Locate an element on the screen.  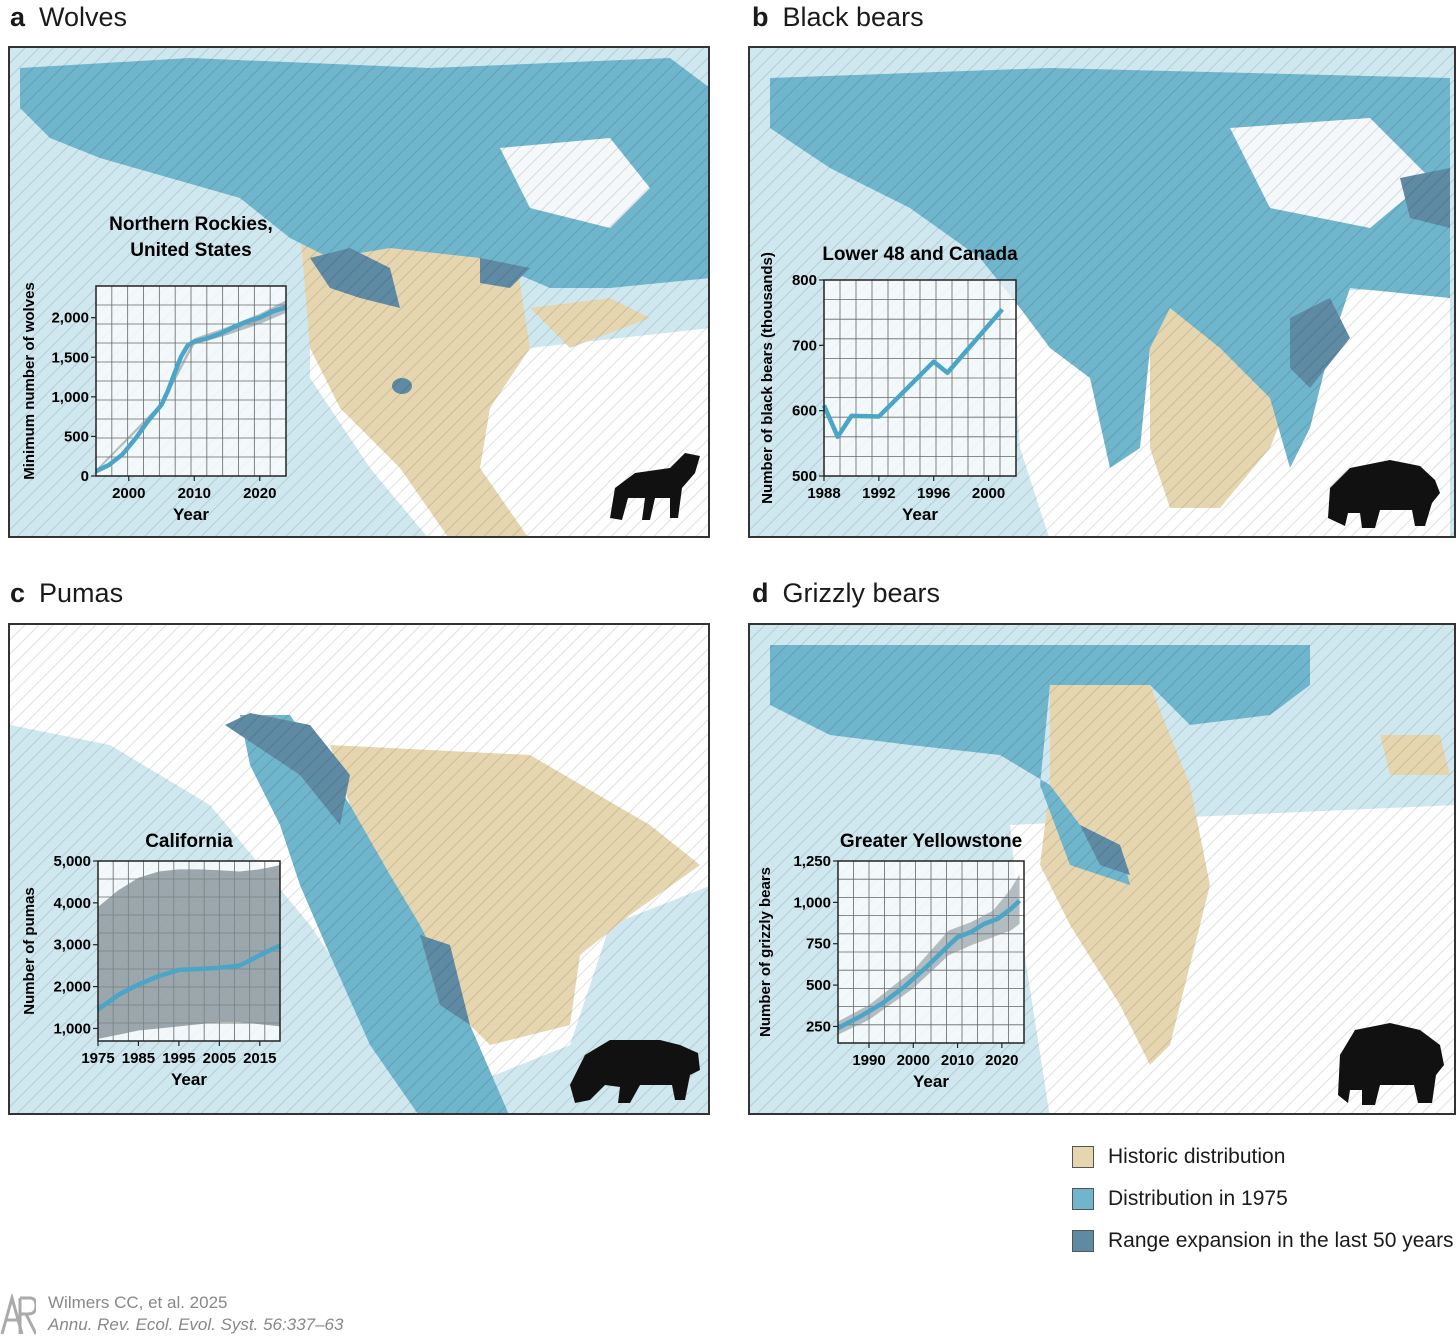
y-axis-label: Minimum number of wolves is located at coordinates (29, 381).